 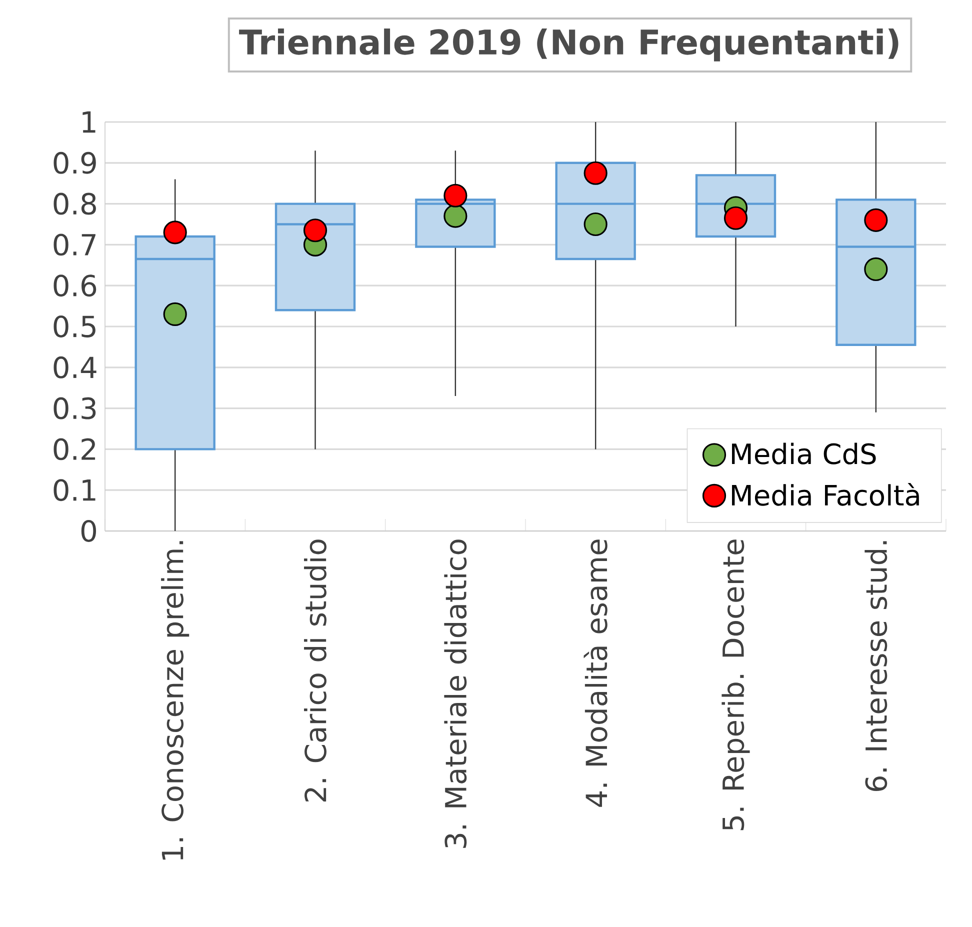 What do you see at coordinates (455, 694) in the screenshot?
I see `x-tick-label: 3. Materiale didattico` at bounding box center [455, 694].